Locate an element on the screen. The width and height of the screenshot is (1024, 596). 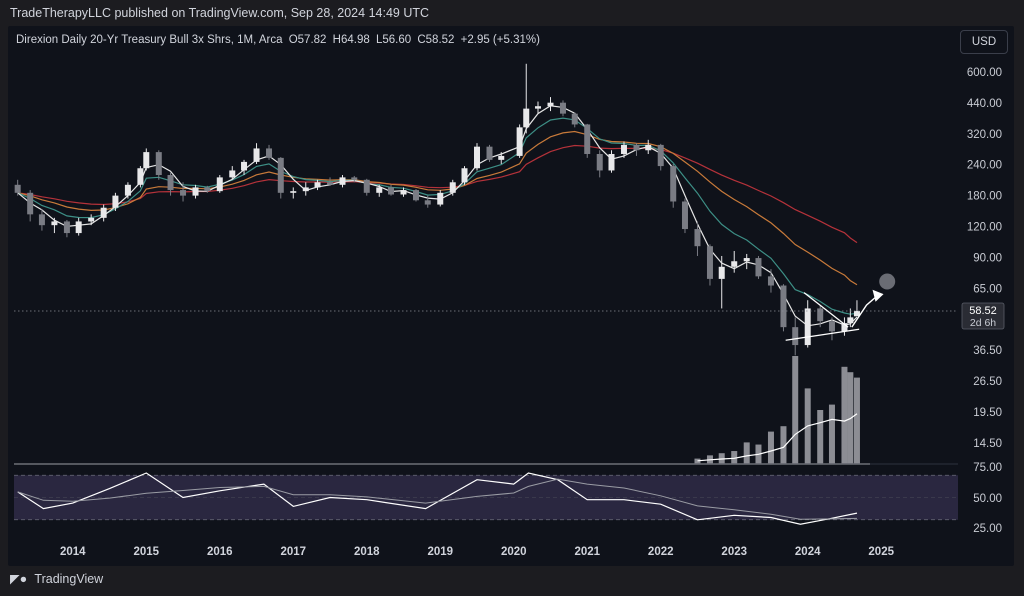
time-tick-label: 2024 is located at coordinates (808, 552).